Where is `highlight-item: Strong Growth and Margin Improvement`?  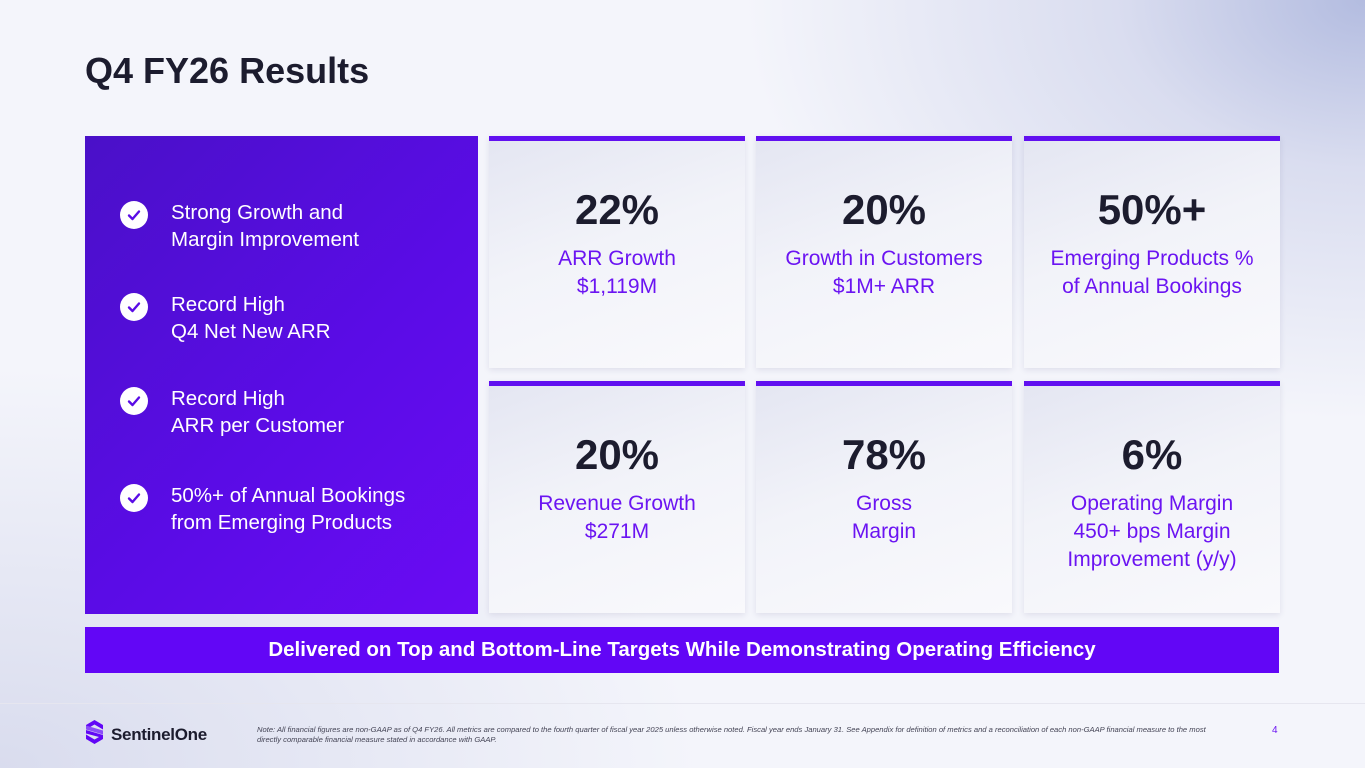 highlight-item: Strong Growth and Margin Improvement is located at coordinates (280, 226).